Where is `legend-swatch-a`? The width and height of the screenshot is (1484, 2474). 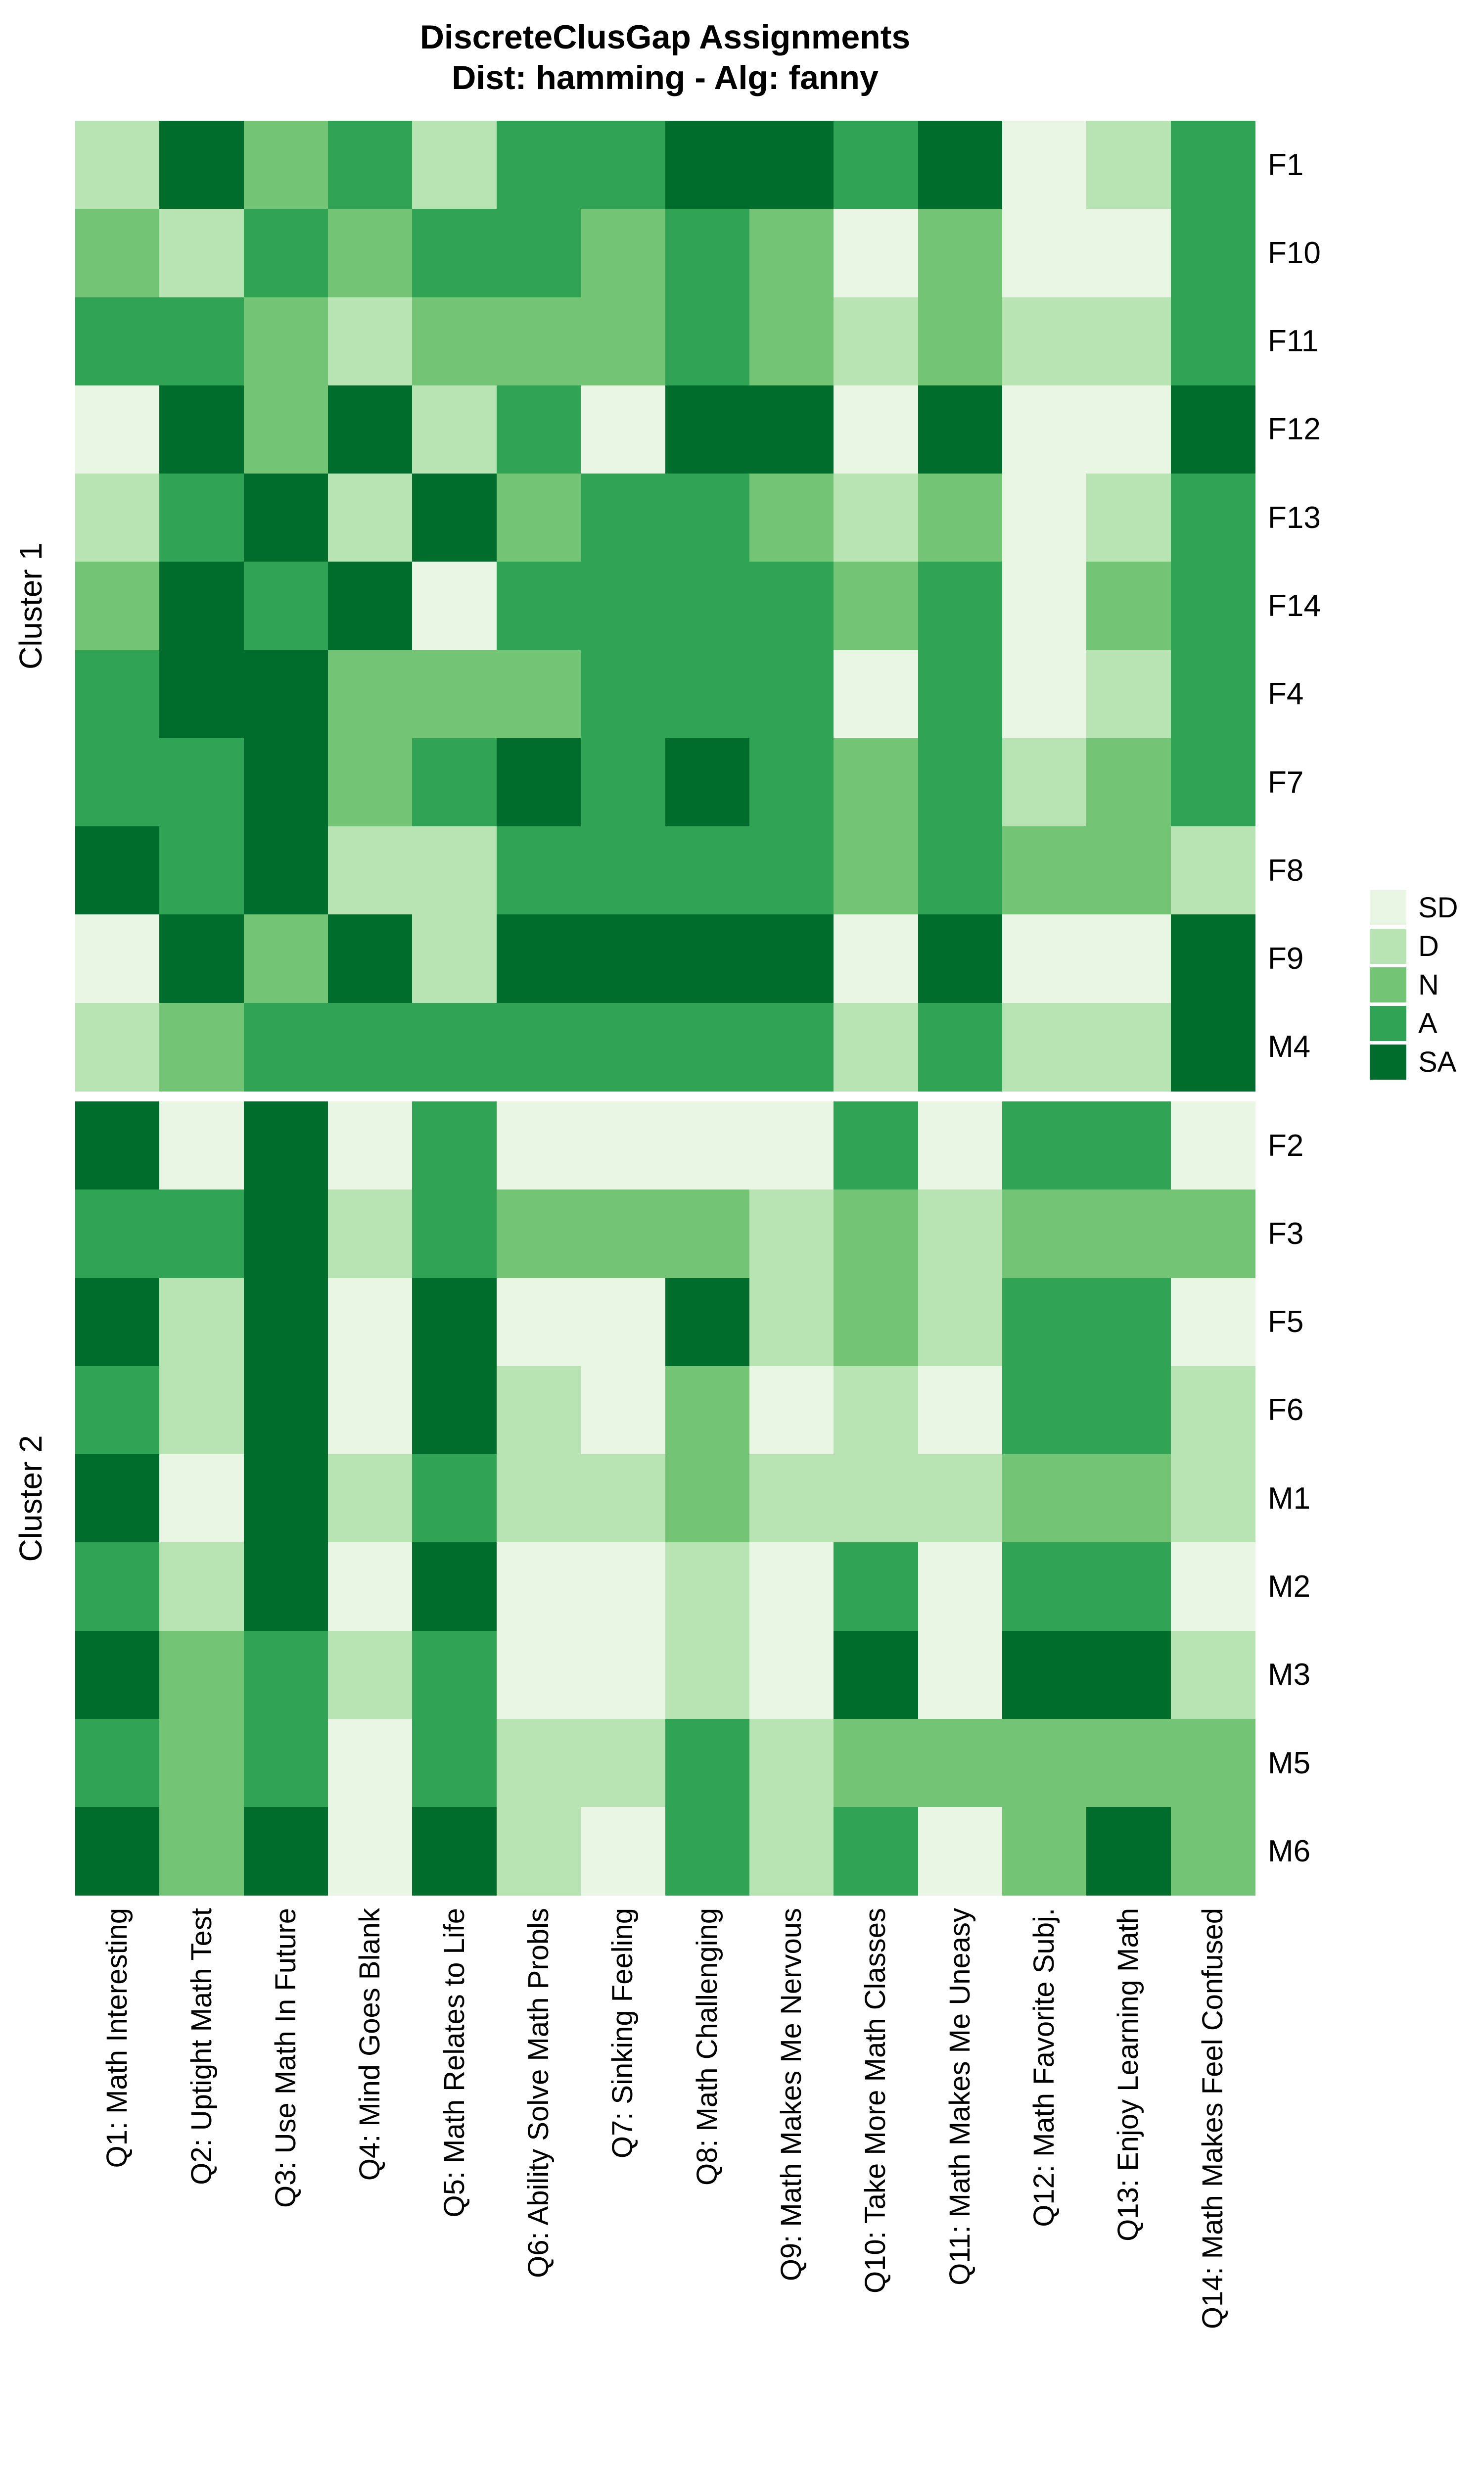
legend-swatch-a is located at coordinates (1388, 1024).